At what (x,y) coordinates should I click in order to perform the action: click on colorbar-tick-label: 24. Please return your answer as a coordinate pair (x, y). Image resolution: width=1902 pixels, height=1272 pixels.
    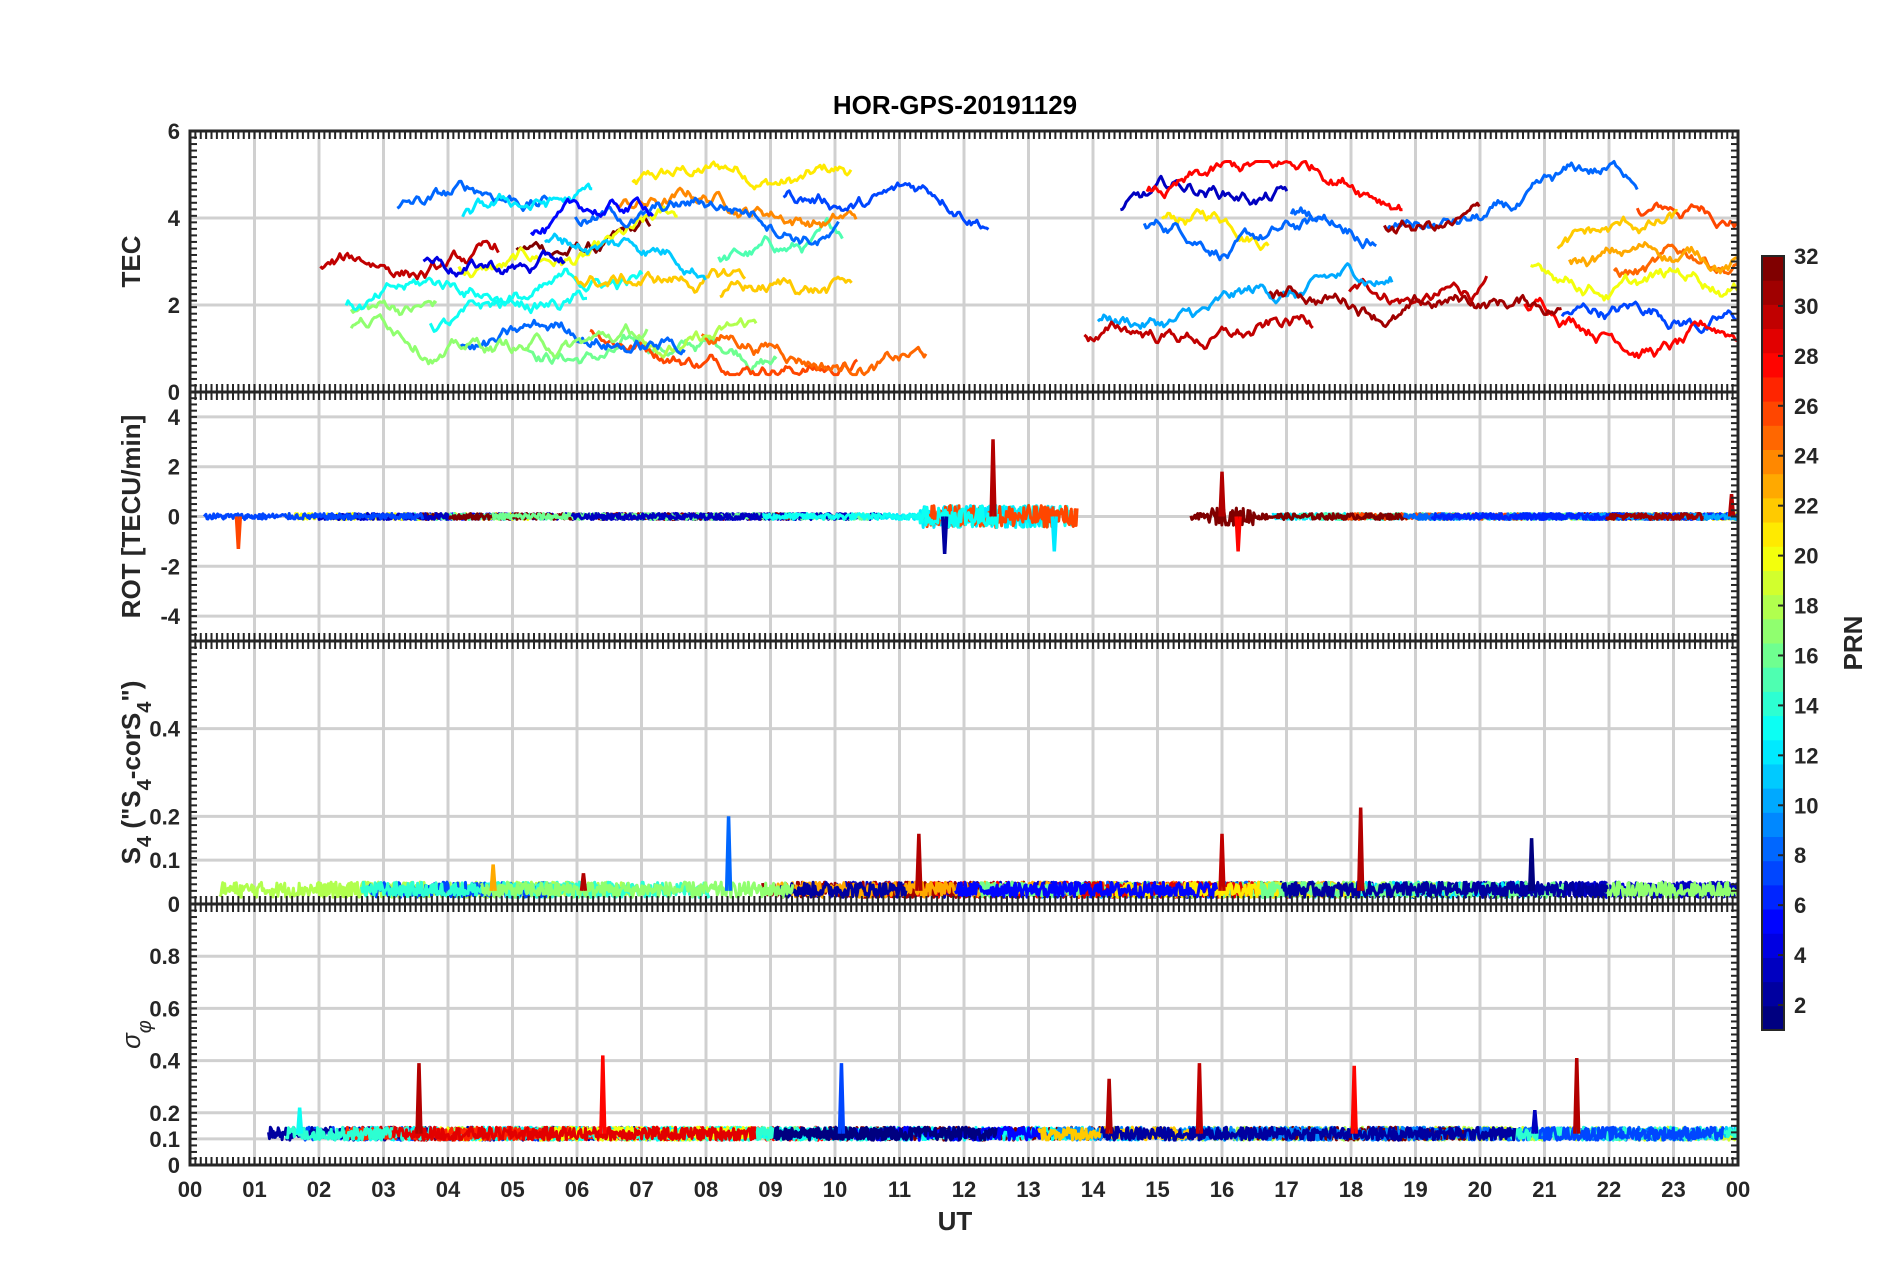
    Looking at the image, I should click on (1806, 456).